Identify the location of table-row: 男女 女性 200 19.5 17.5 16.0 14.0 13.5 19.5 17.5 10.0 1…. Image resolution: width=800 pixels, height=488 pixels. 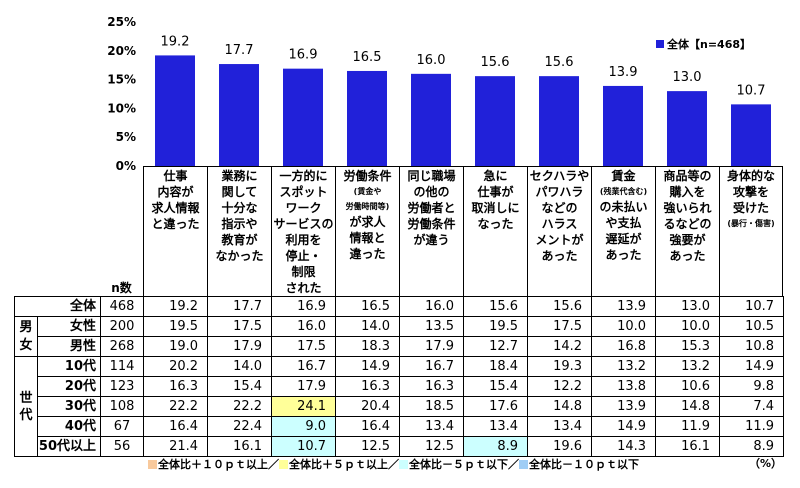
(399, 336).